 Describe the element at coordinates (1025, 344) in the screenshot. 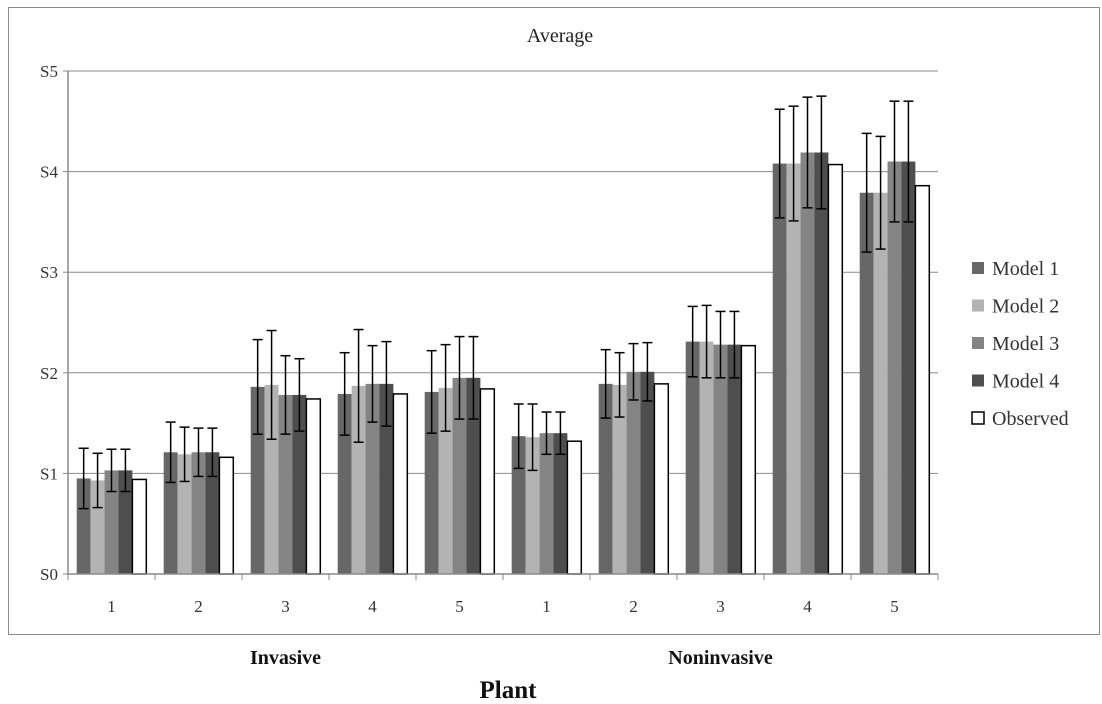

I see `legend-label: Model 3` at that location.